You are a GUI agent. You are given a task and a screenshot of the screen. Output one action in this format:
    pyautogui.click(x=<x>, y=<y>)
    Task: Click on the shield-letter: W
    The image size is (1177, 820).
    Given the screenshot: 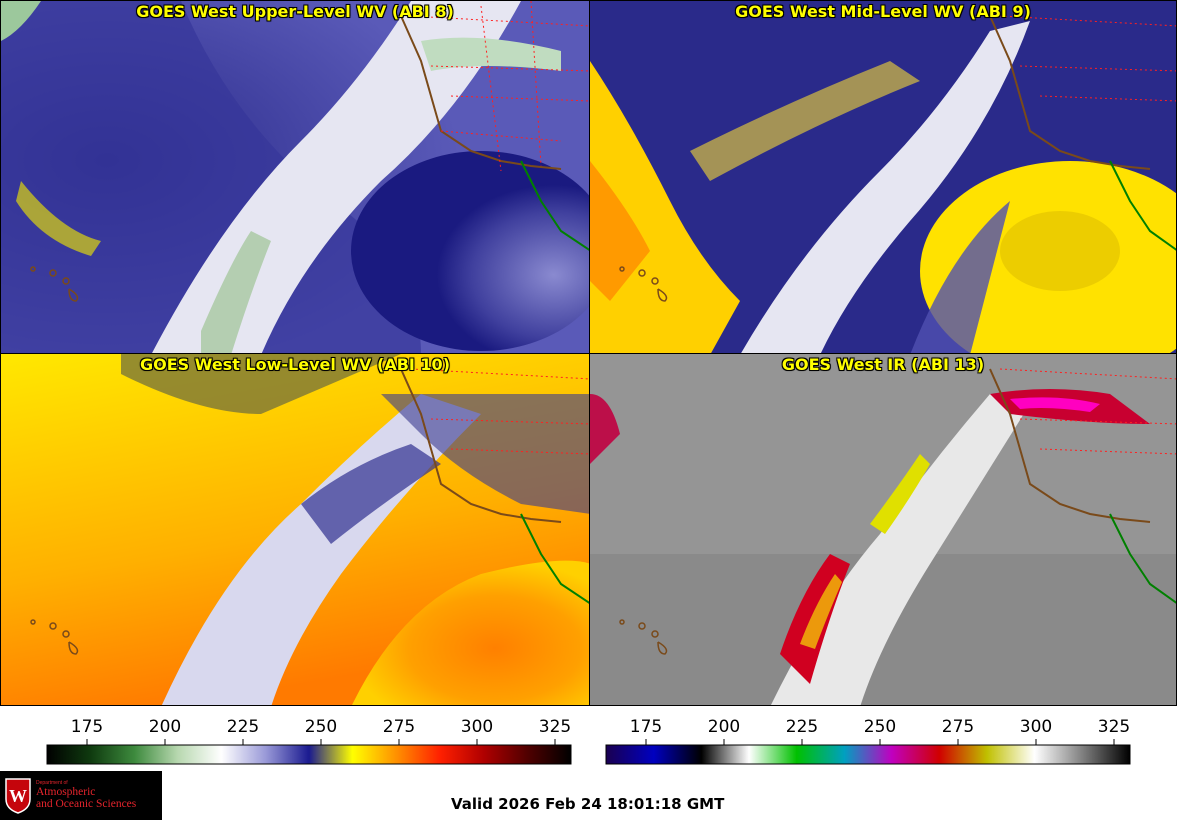 What is the action you would take?
    pyautogui.click(x=18, y=796)
    